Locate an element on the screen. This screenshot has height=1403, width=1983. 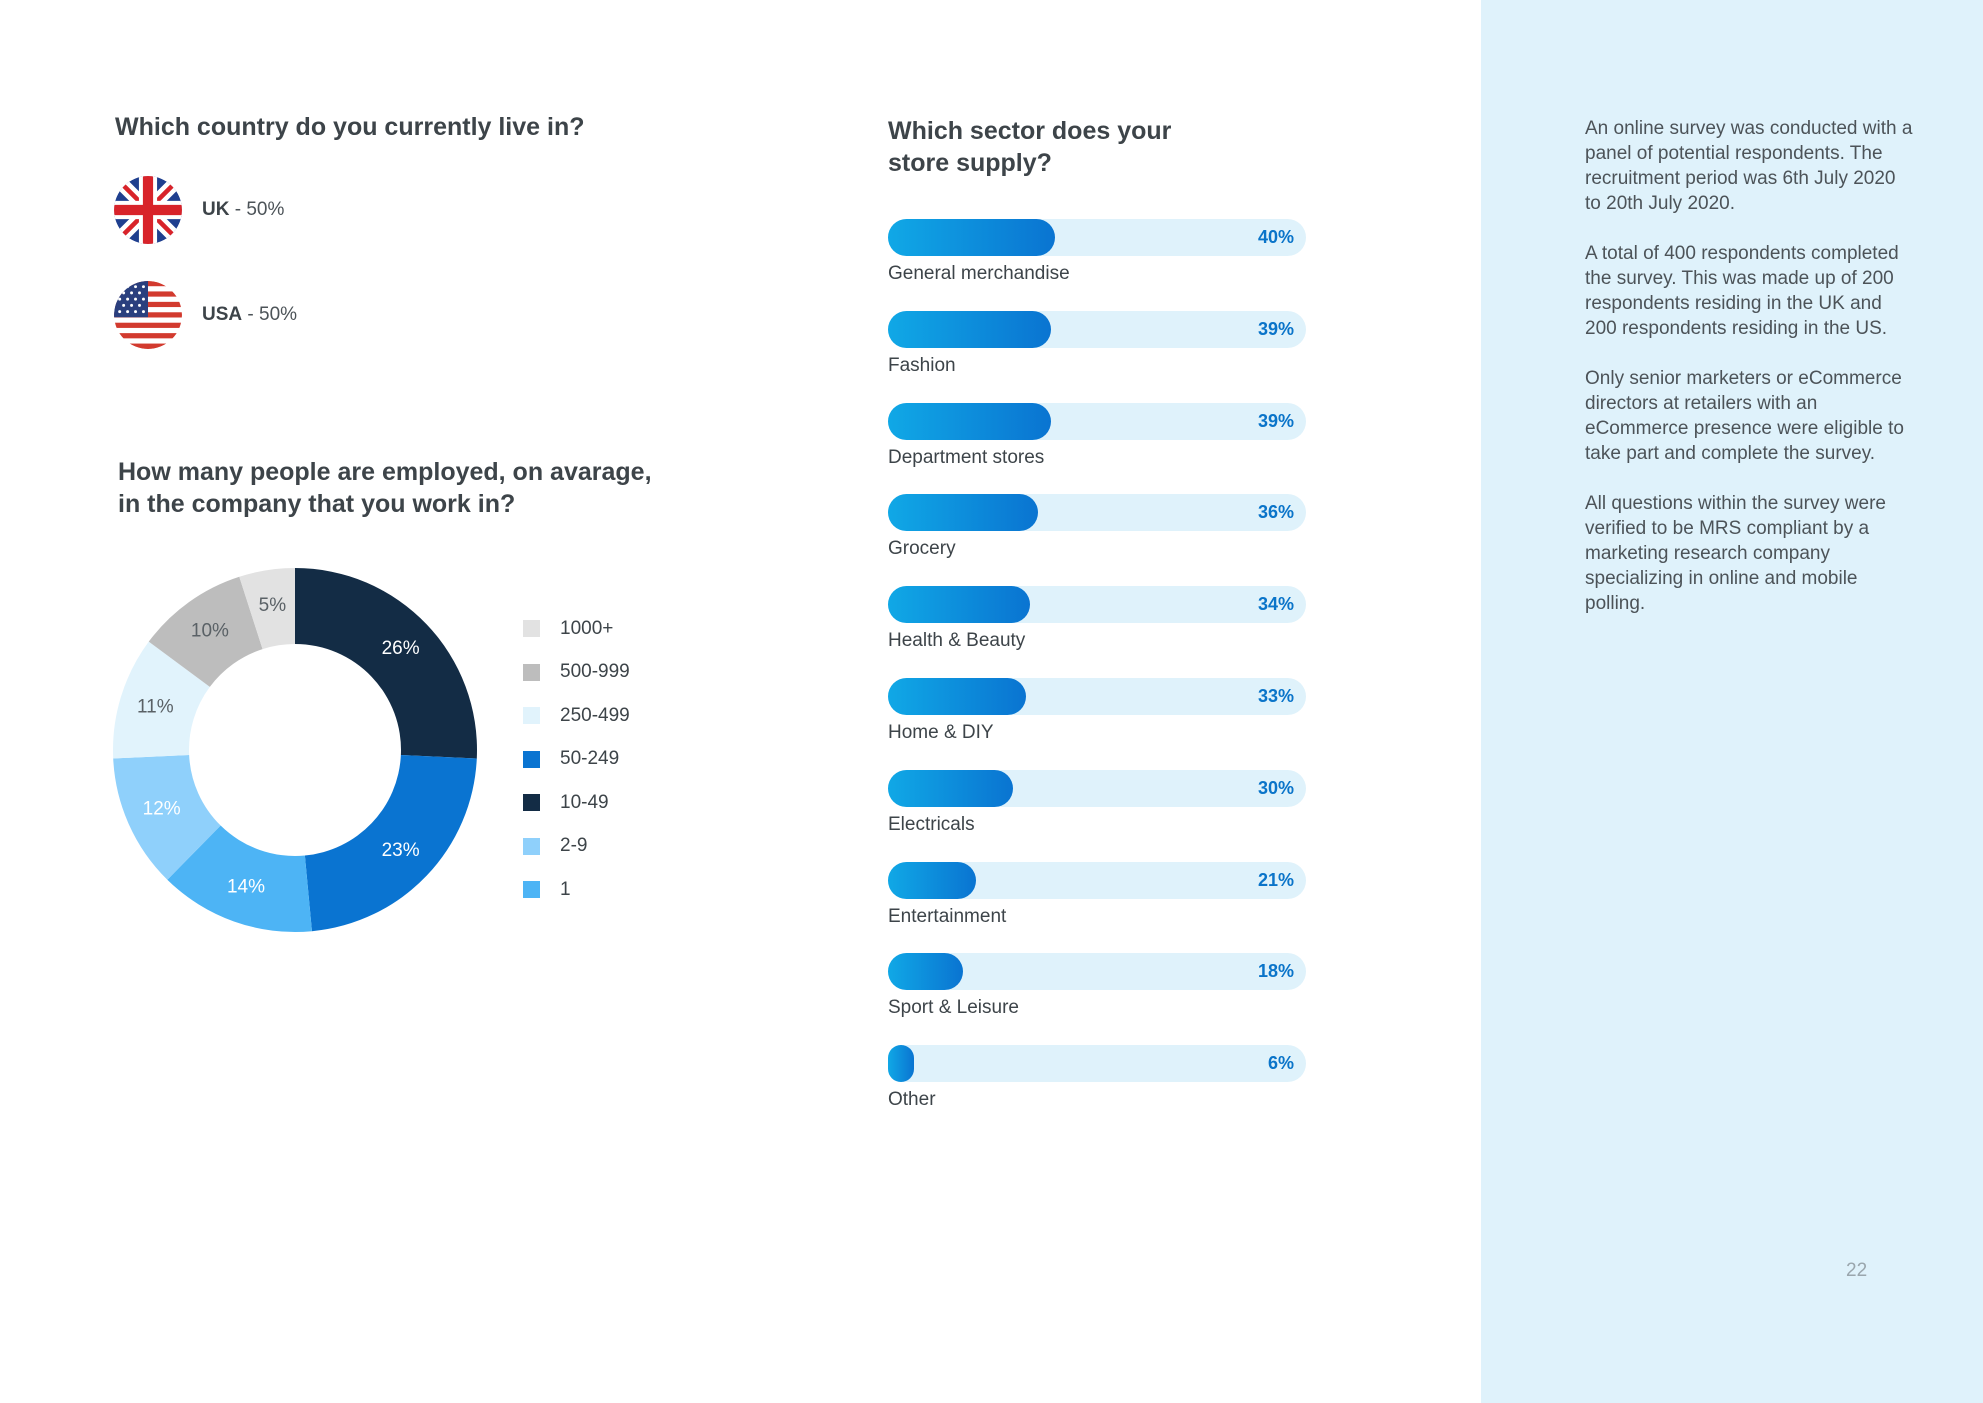
bar-category-label: Grocery is located at coordinates (922, 549).